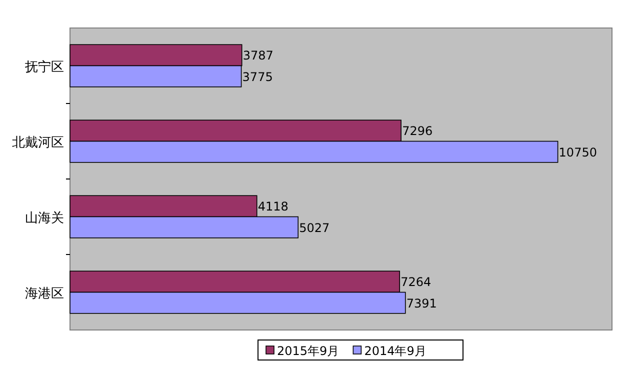 This screenshot has width=625, height=367. What do you see at coordinates (308, 351) in the screenshot?
I see `legend-label: 2015年9月` at bounding box center [308, 351].